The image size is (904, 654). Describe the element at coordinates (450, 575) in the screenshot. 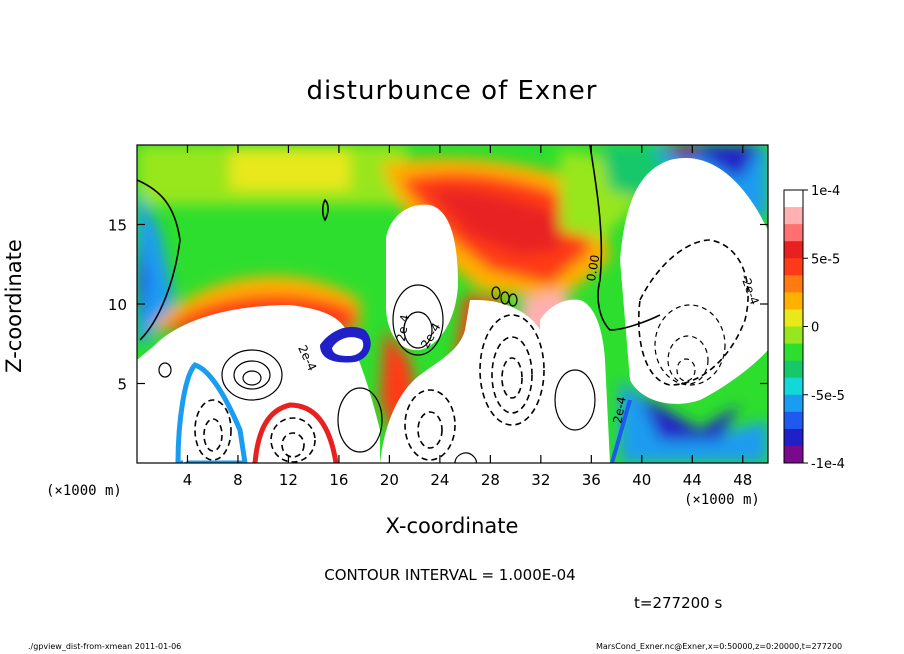

I see `contour-interval-note: CONTOUR INTERVAL = 1.000E-04` at that location.